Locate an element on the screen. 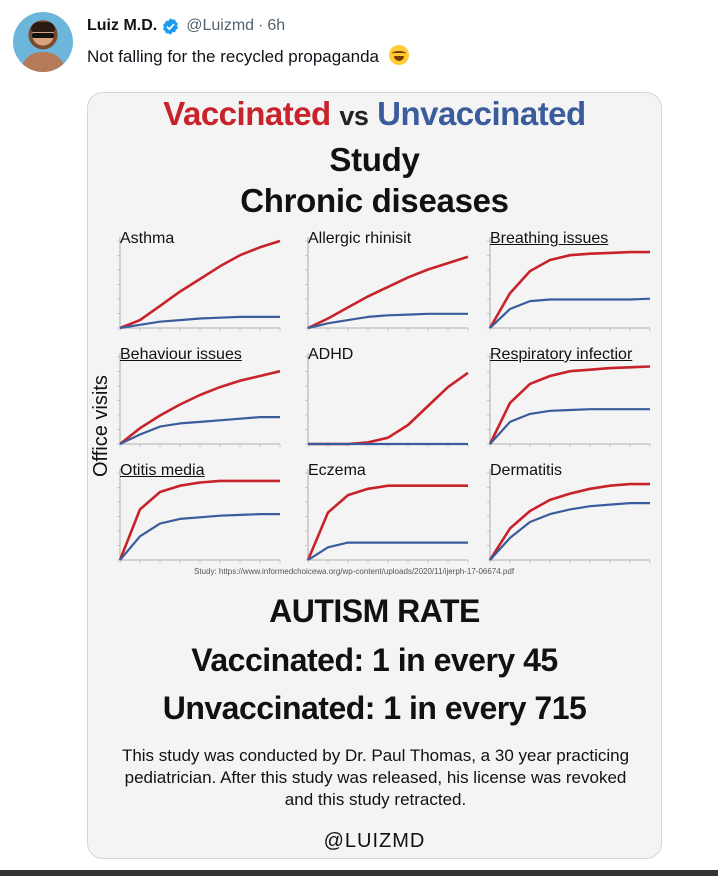  title-unvaccinated: Unvaccinated is located at coordinates (481, 113).